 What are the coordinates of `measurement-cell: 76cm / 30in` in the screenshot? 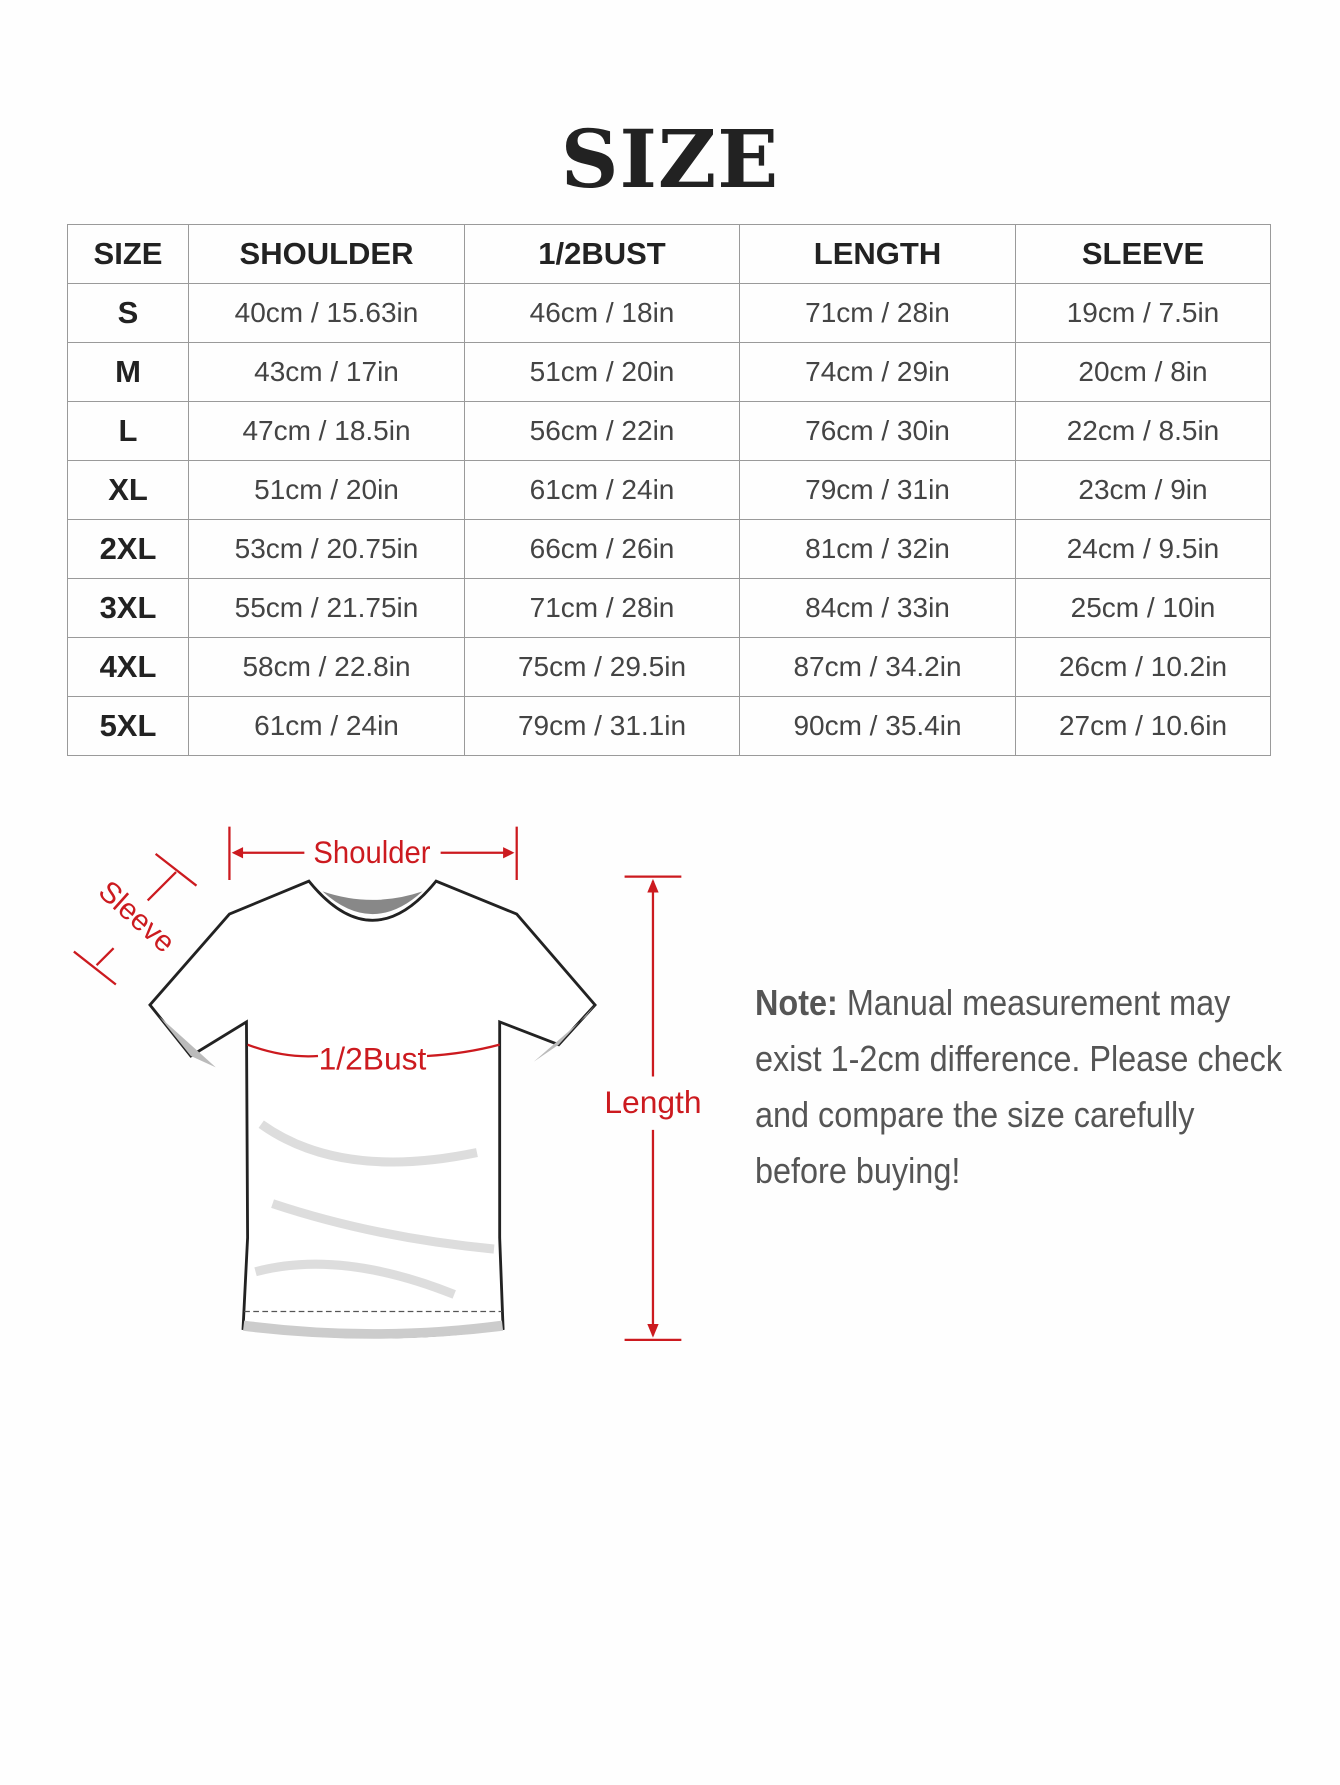 It's located at (877, 431).